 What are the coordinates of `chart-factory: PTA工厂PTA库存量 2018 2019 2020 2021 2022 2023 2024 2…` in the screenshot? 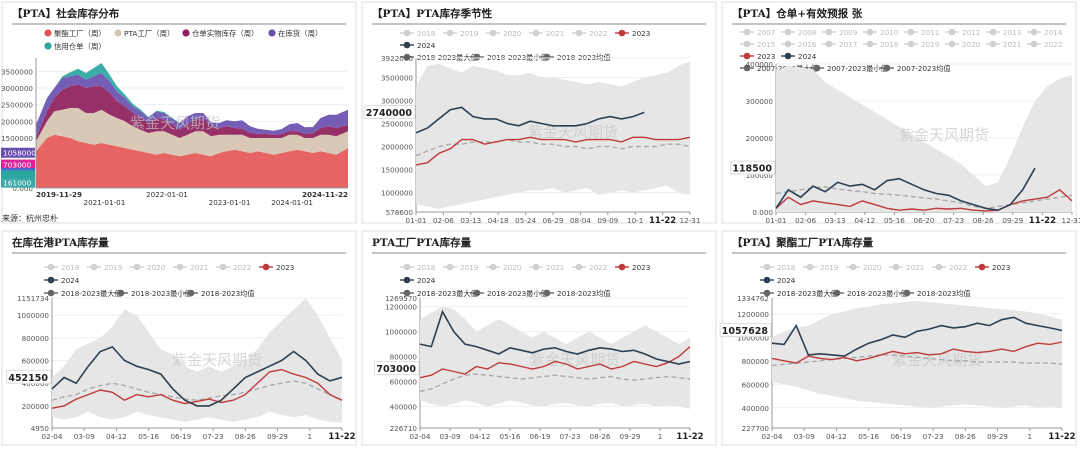 It's located at (539, 339).